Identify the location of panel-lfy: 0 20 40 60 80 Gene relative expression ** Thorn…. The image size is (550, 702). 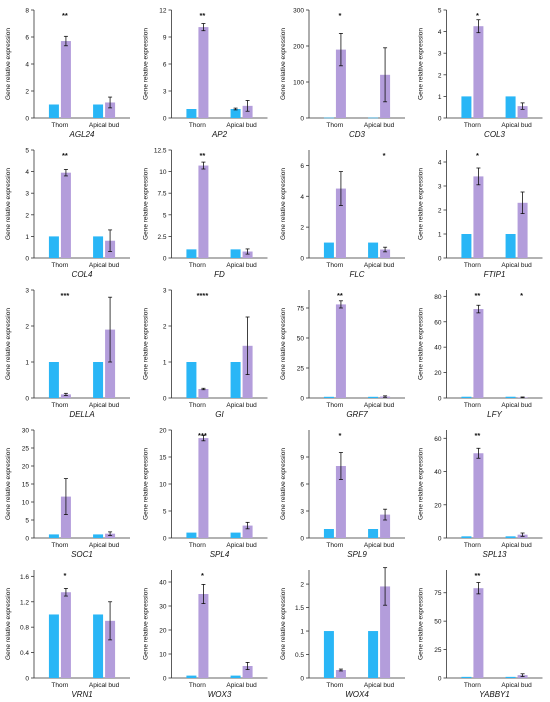
(480, 354).